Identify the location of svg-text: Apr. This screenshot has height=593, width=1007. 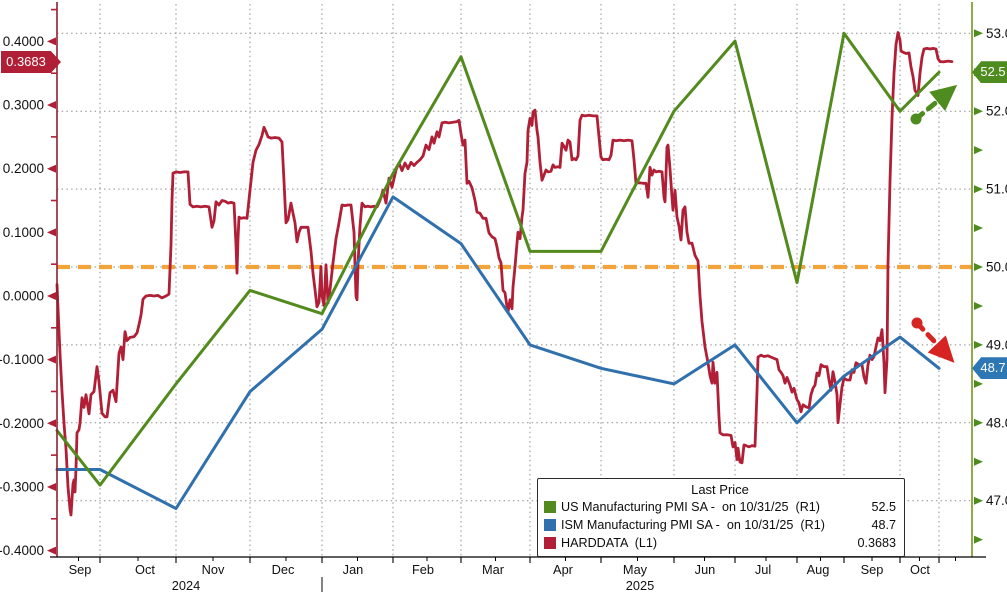
(563, 569).